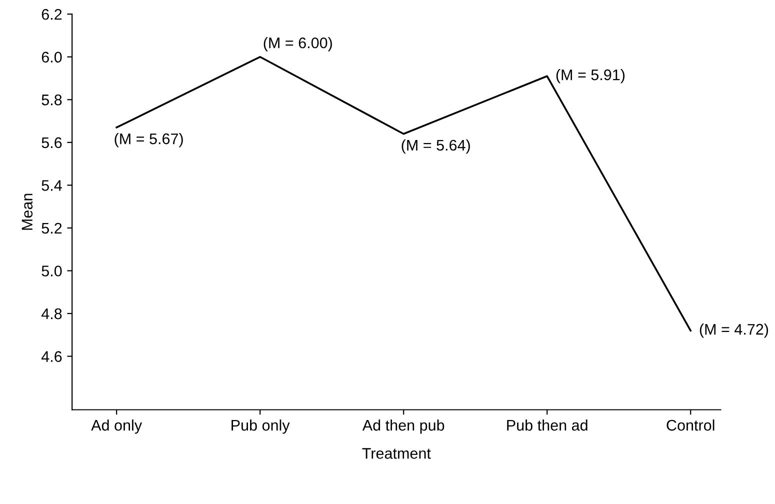 This screenshot has height=504, width=775. I want to click on x-tick-label: Control, so click(690, 425).